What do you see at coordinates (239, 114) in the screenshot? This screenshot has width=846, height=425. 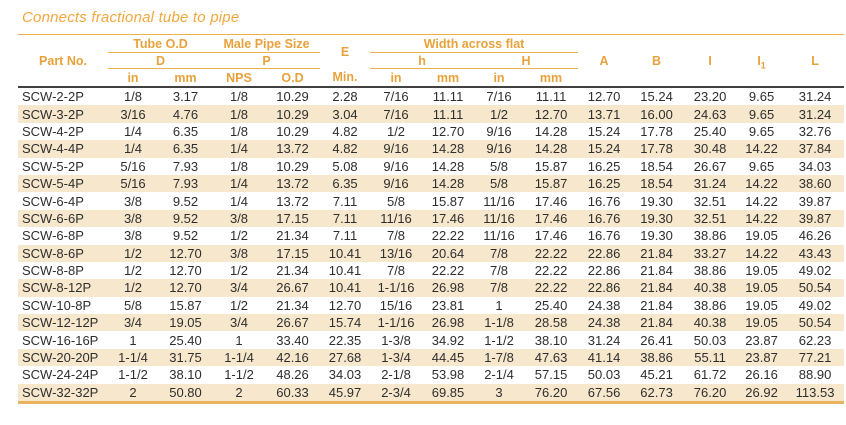 I see `value-cell: 1/8` at bounding box center [239, 114].